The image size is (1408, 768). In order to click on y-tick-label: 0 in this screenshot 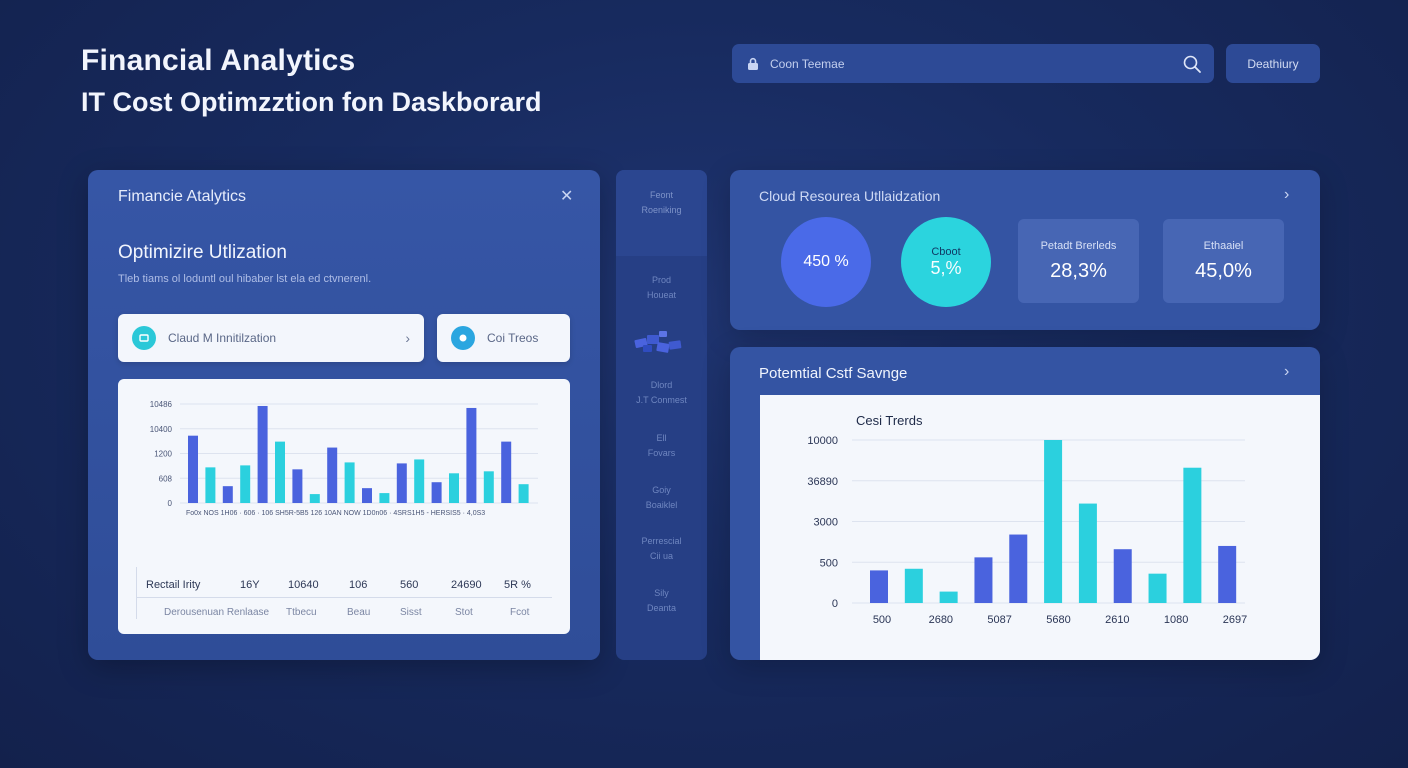, I will do `click(835, 604)`.